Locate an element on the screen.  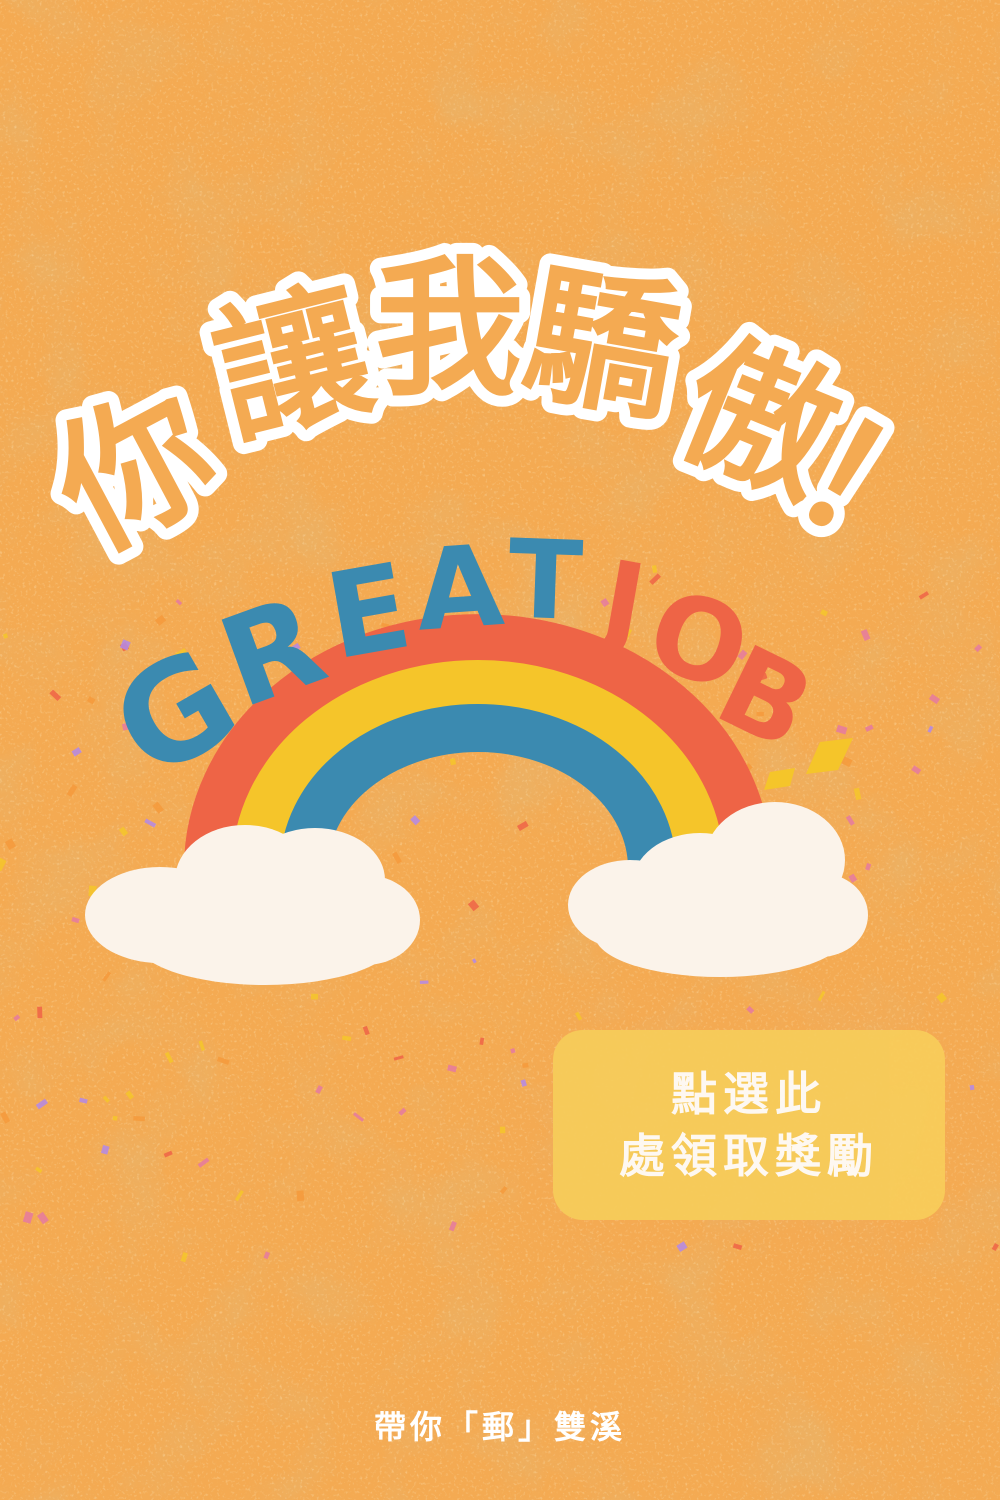
headline-char-fill: 讓 is located at coordinates (293, 364).